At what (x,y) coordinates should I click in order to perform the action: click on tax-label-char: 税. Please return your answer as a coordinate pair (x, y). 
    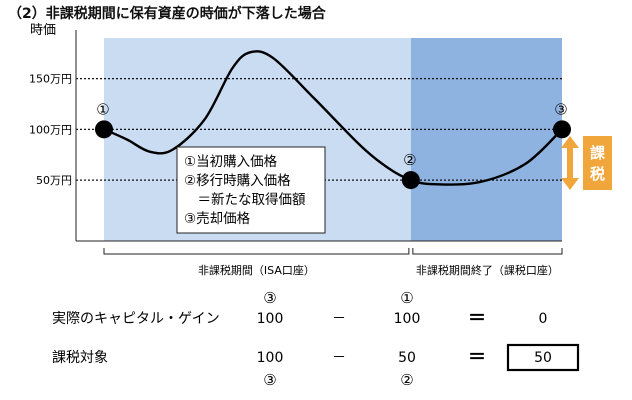
    Looking at the image, I should click on (597, 174).